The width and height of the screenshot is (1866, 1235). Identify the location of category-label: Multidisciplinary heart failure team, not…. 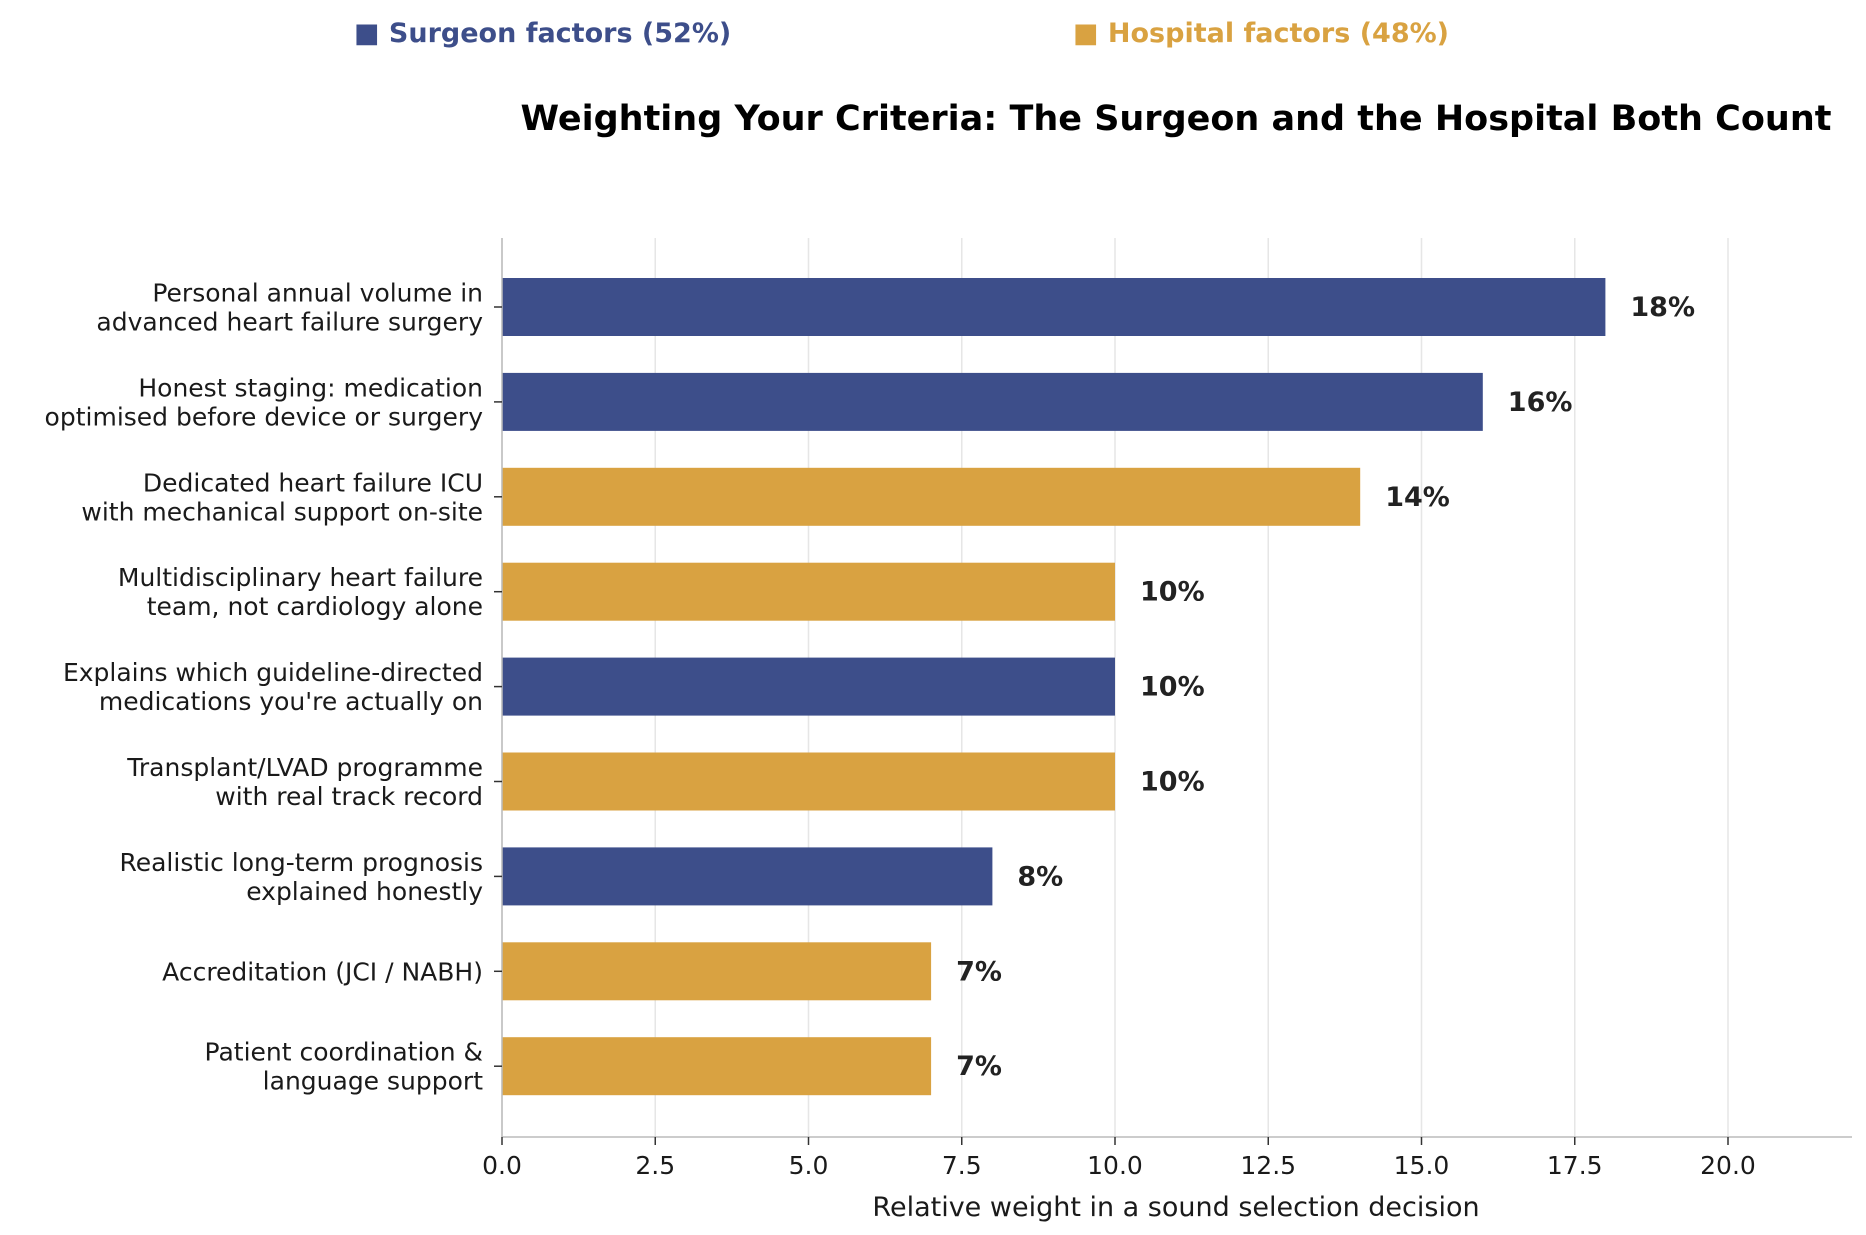
(300, 592).